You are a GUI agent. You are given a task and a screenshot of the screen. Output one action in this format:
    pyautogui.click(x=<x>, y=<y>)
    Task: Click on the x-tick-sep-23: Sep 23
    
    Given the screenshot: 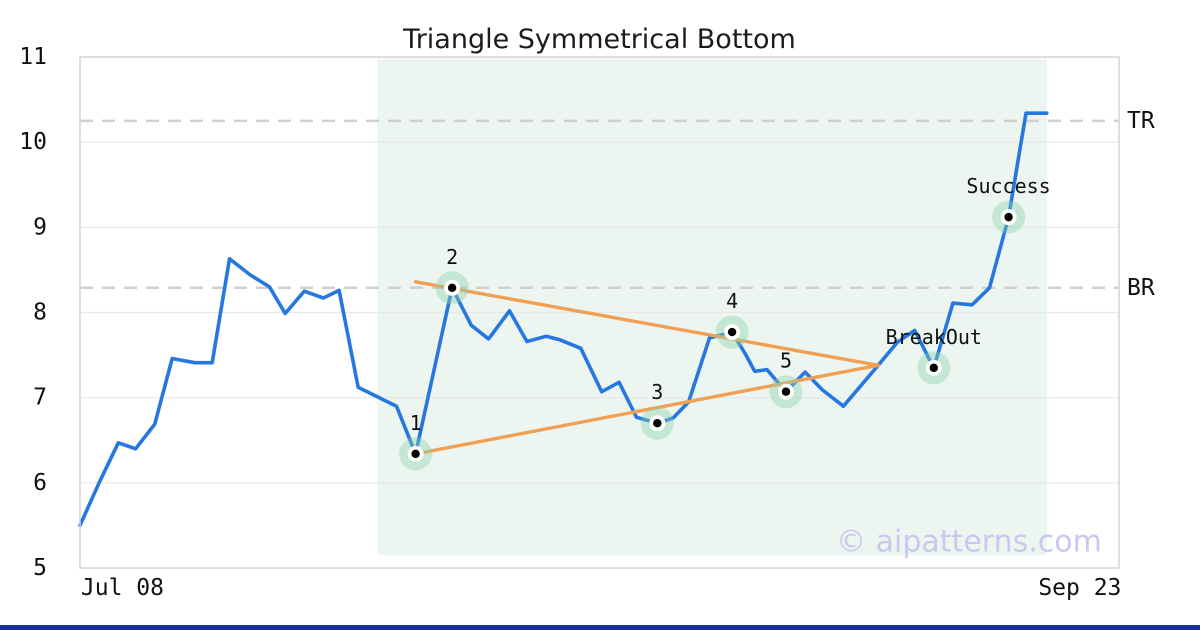 What is the action you would take?
    pyautogui.click(x=1079, y=588)
    